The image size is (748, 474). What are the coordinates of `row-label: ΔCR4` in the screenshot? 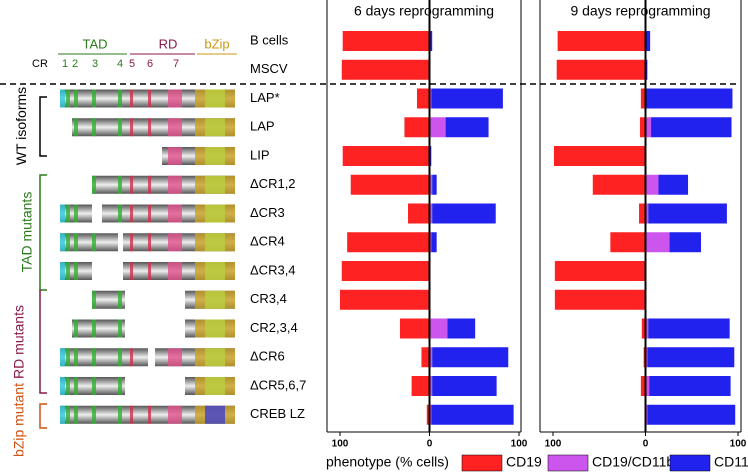 It's located at (267, 241).